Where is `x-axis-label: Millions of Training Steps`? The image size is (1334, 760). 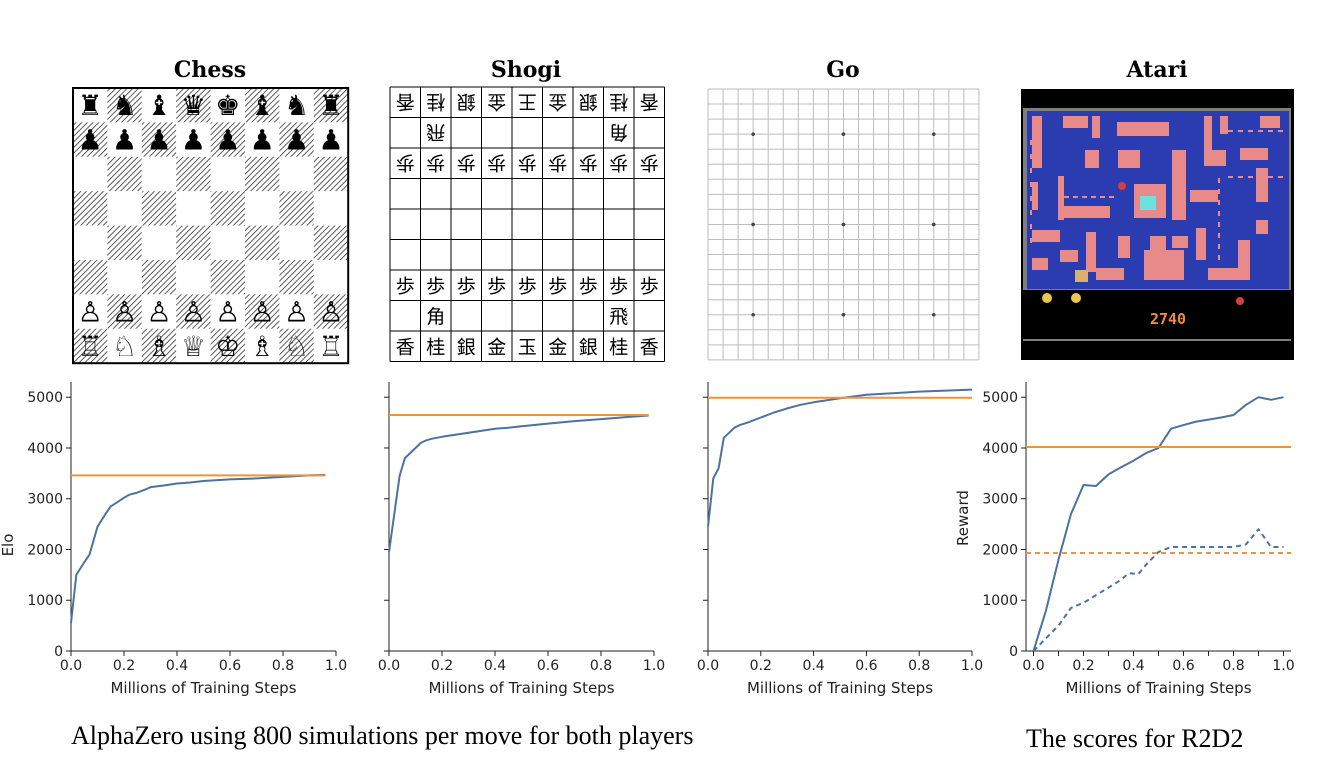 x-axis-label: Millions of Training Steps is located at coordinates (203, 688).